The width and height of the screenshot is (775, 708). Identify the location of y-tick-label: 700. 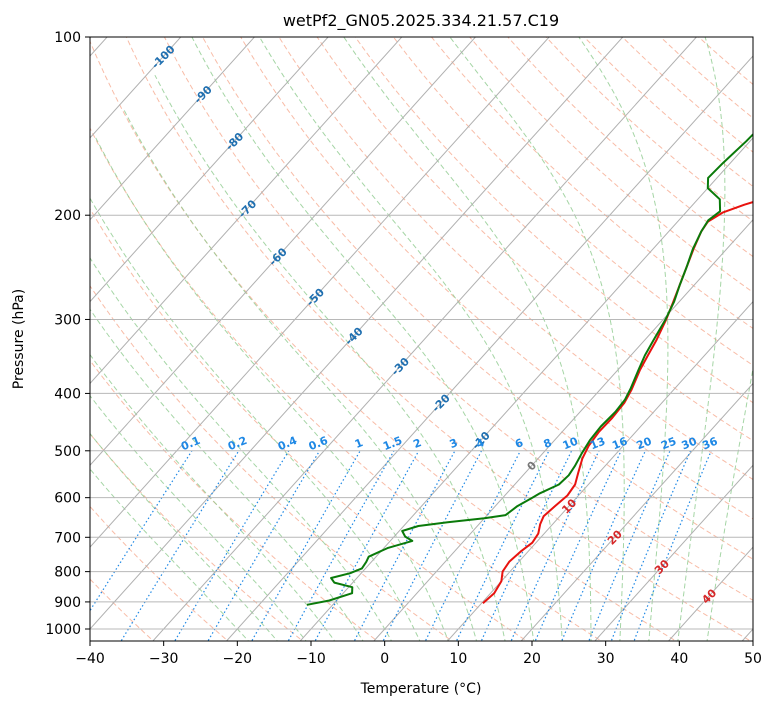
(67, 538).